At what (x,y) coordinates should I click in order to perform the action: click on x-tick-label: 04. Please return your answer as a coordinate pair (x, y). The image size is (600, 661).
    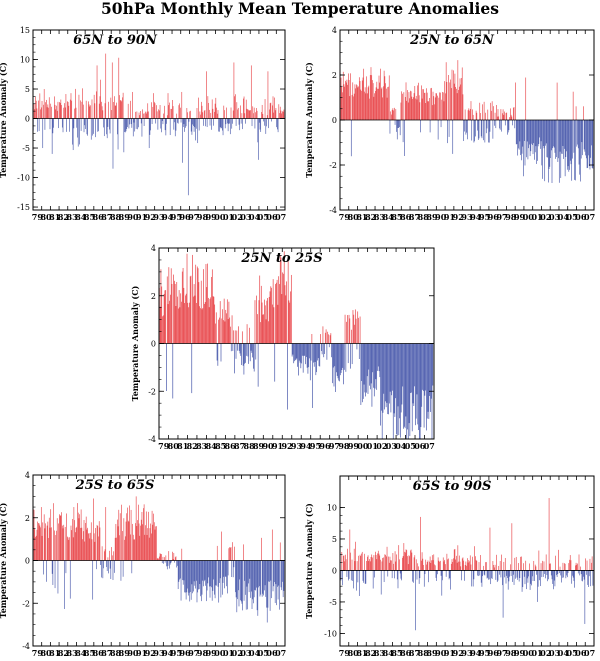
    Looking at the image, I should click on (255, 653).